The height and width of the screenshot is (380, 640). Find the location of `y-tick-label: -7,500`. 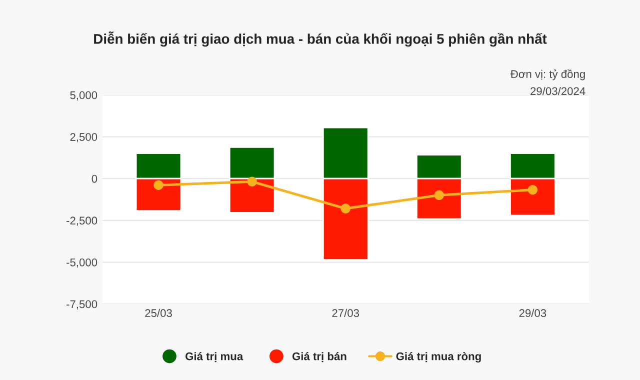

y-tick-label: -7,500 is located at coordinates (82, 305).